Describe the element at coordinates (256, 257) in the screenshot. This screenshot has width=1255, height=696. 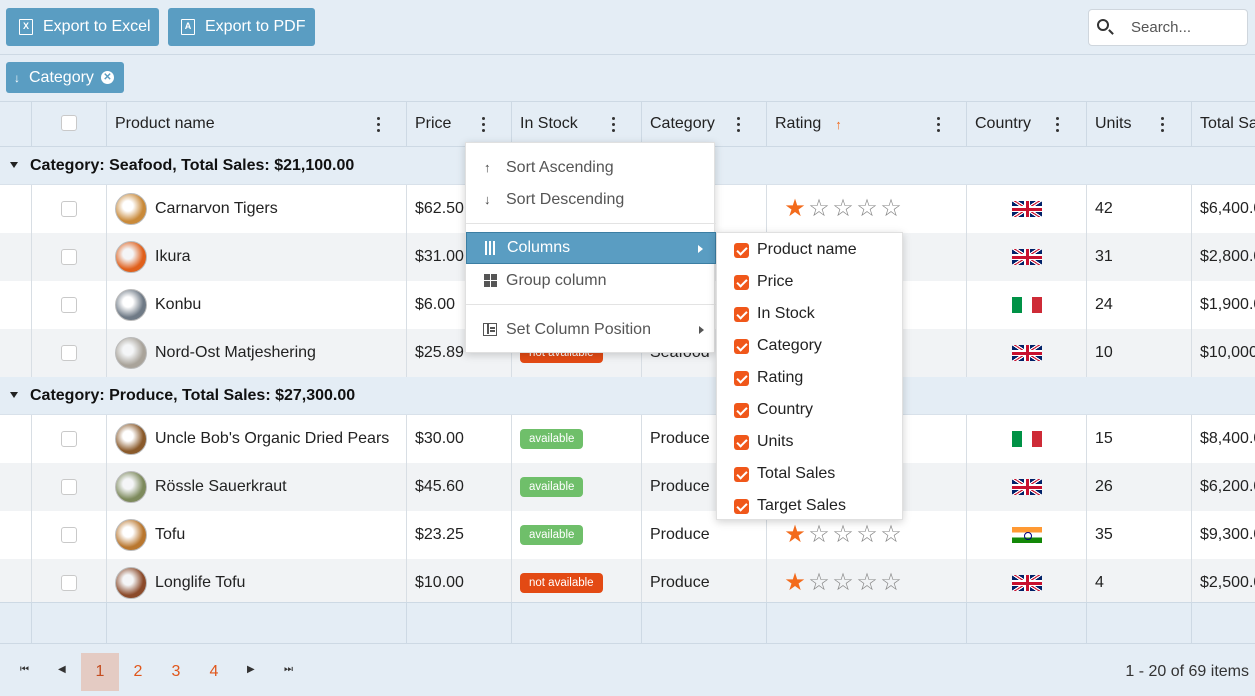
I see `product-name-cell: Ikura` at that location.